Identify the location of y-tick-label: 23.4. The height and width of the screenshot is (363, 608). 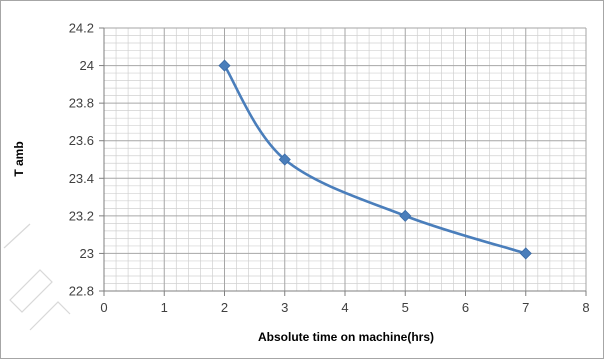
(81, 178).